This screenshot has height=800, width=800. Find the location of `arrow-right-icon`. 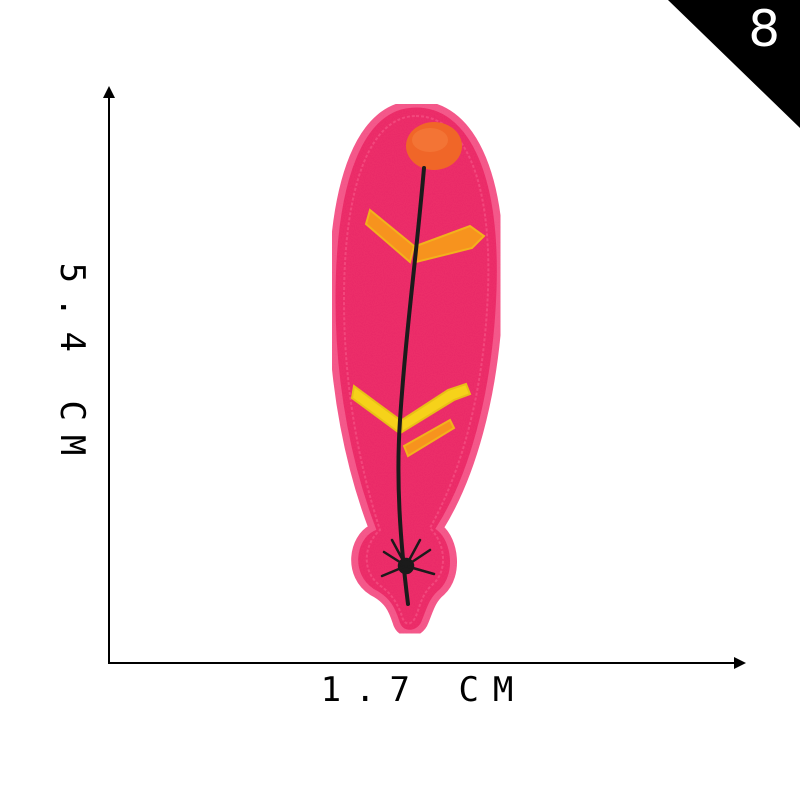

arrow-right-icon is located at coordinates (740, 663).